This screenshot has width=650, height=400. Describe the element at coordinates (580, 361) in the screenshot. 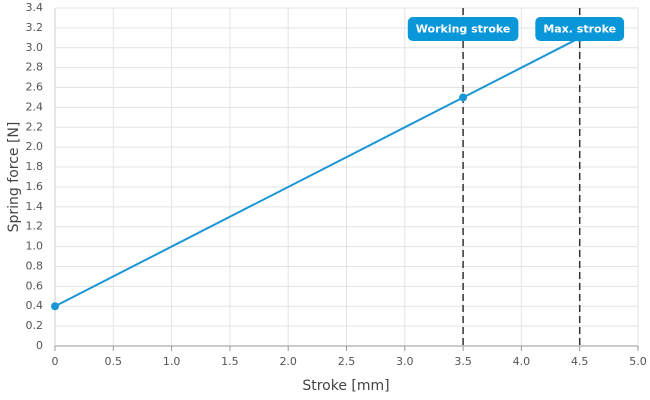

I see `x-tick-label: 4.5` at that location.